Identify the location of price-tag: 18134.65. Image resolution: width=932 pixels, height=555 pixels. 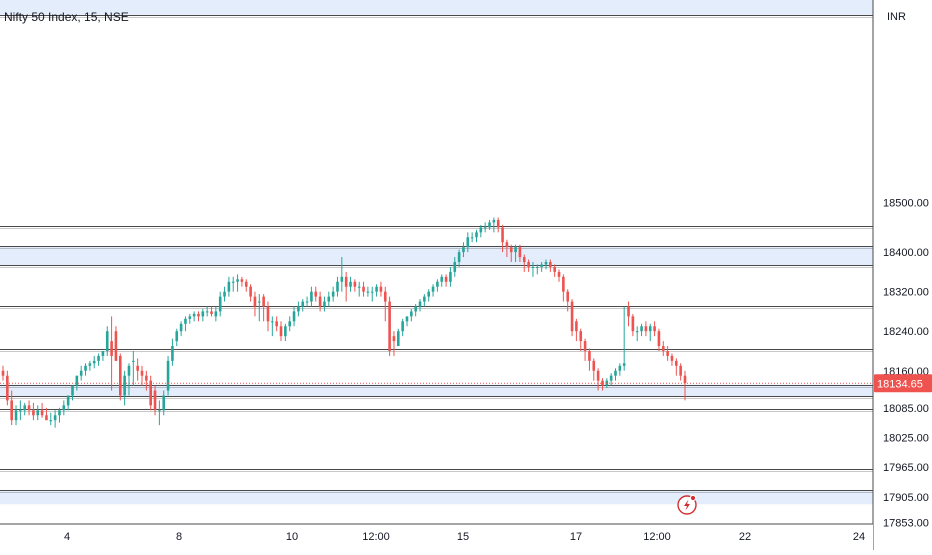
(903, 383).